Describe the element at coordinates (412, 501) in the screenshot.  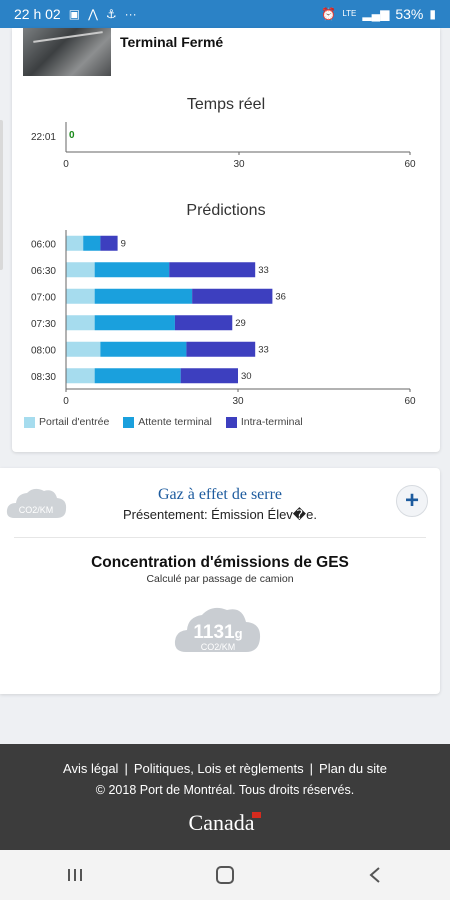
I see `expand-button: +` at that location.